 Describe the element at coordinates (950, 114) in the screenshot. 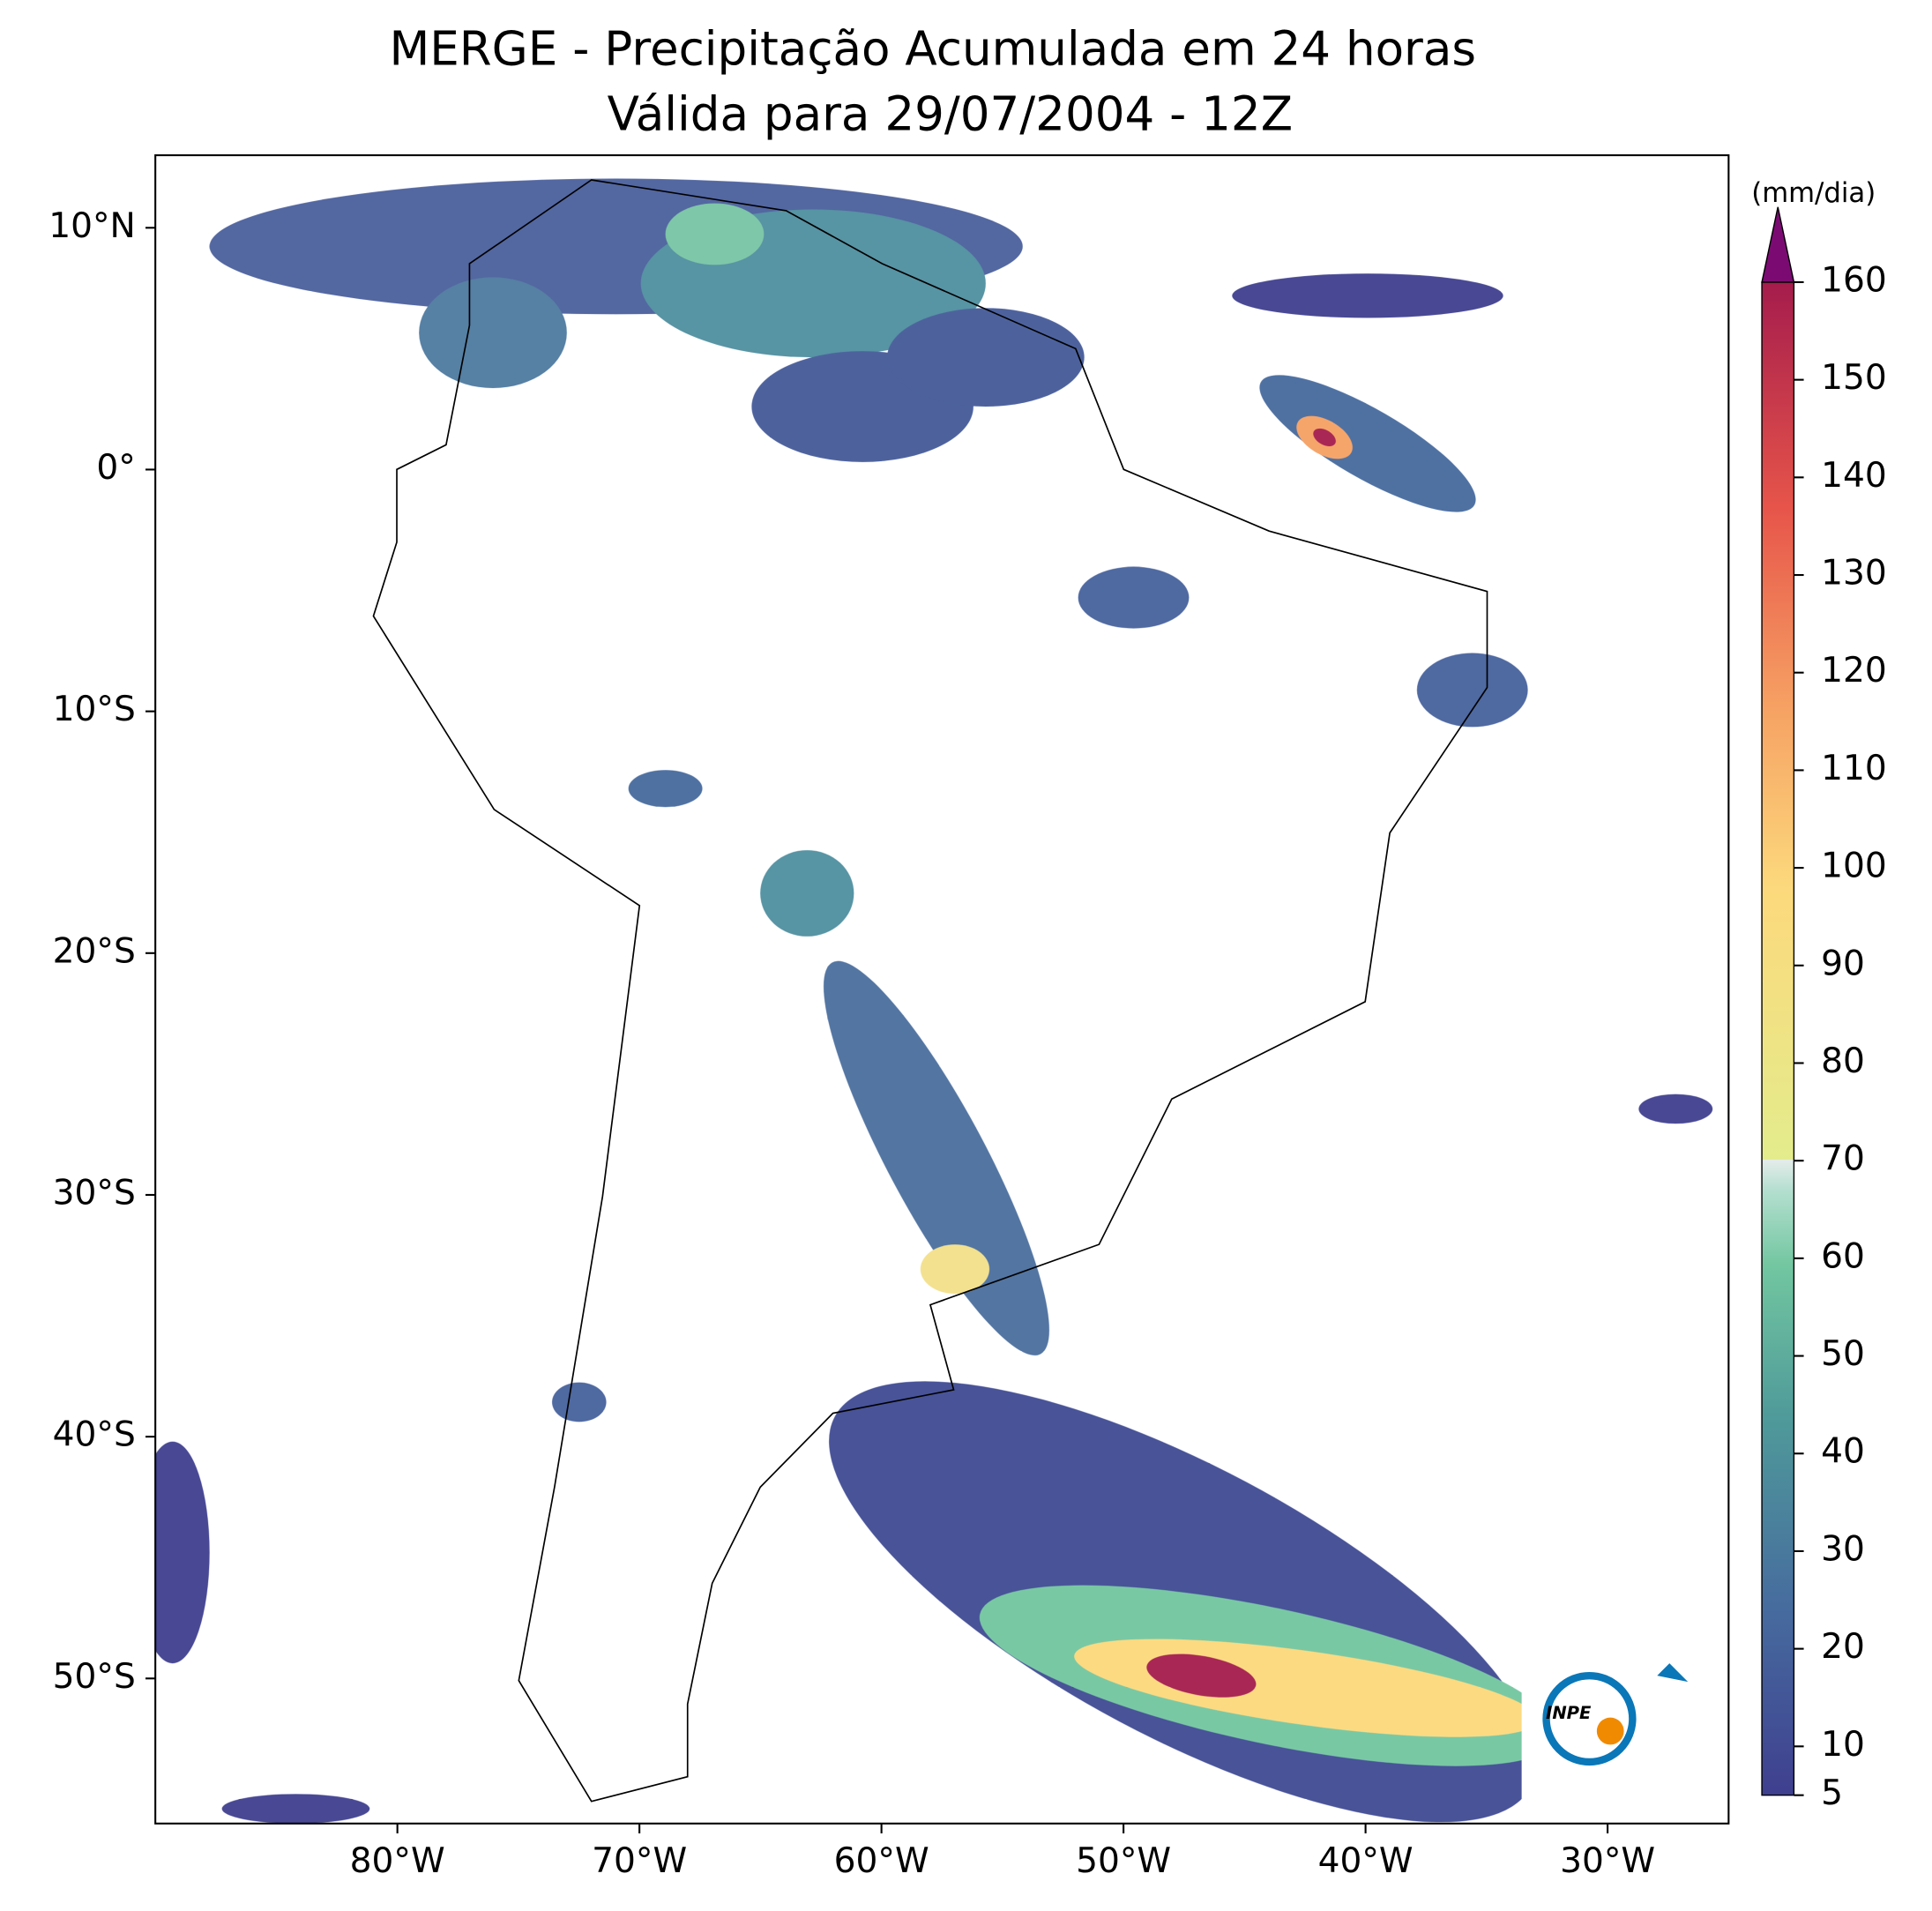

I see `title-line-2: Válida para 29/07/2004 - 12Z` at that location.